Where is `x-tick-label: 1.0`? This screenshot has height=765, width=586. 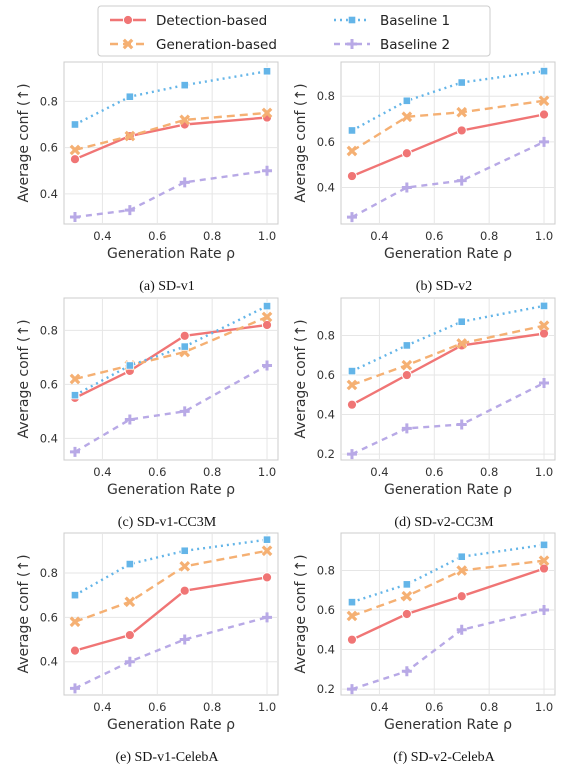
x-tick-label: 1.0 is located at coordinates (267, 472).